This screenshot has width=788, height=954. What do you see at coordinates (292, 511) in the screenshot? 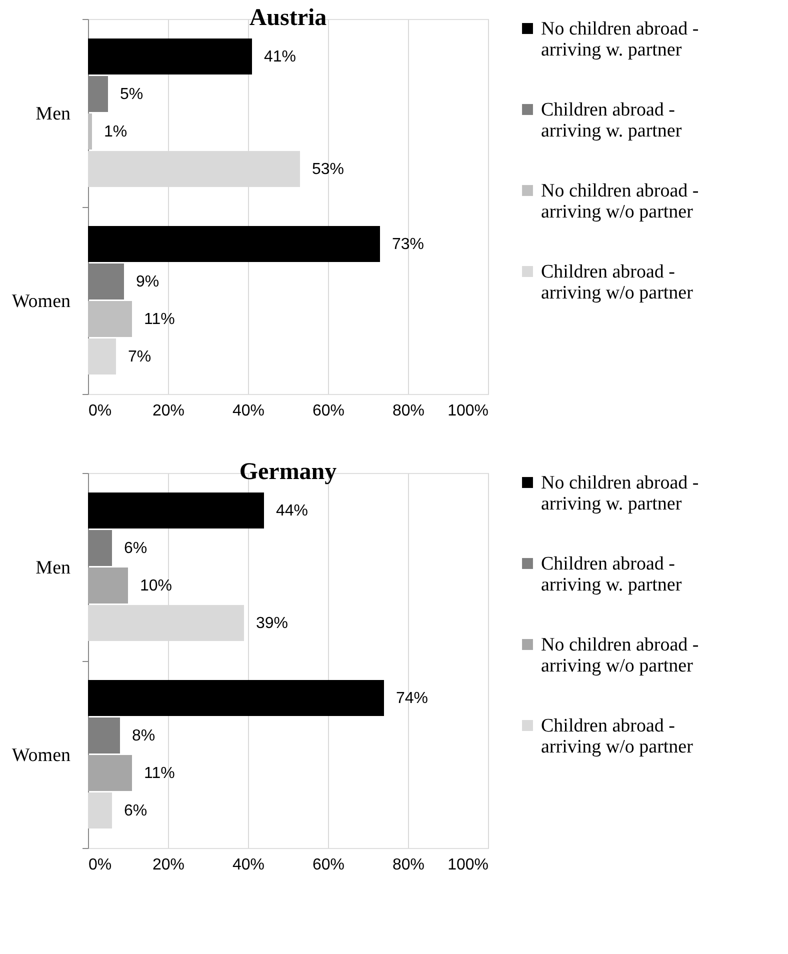
I see `data-label: 44%` at bounding box center [292, 511].